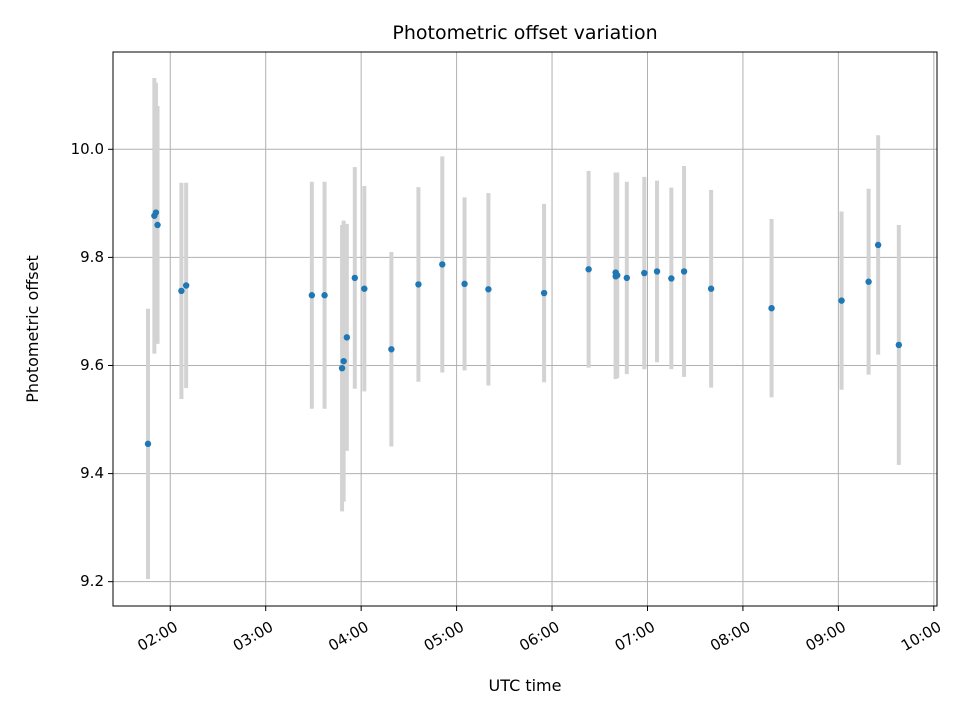  Describe the element at coordinates (92, 473) in the screenshot. I see `y-tick-label: 9.4` at that location.